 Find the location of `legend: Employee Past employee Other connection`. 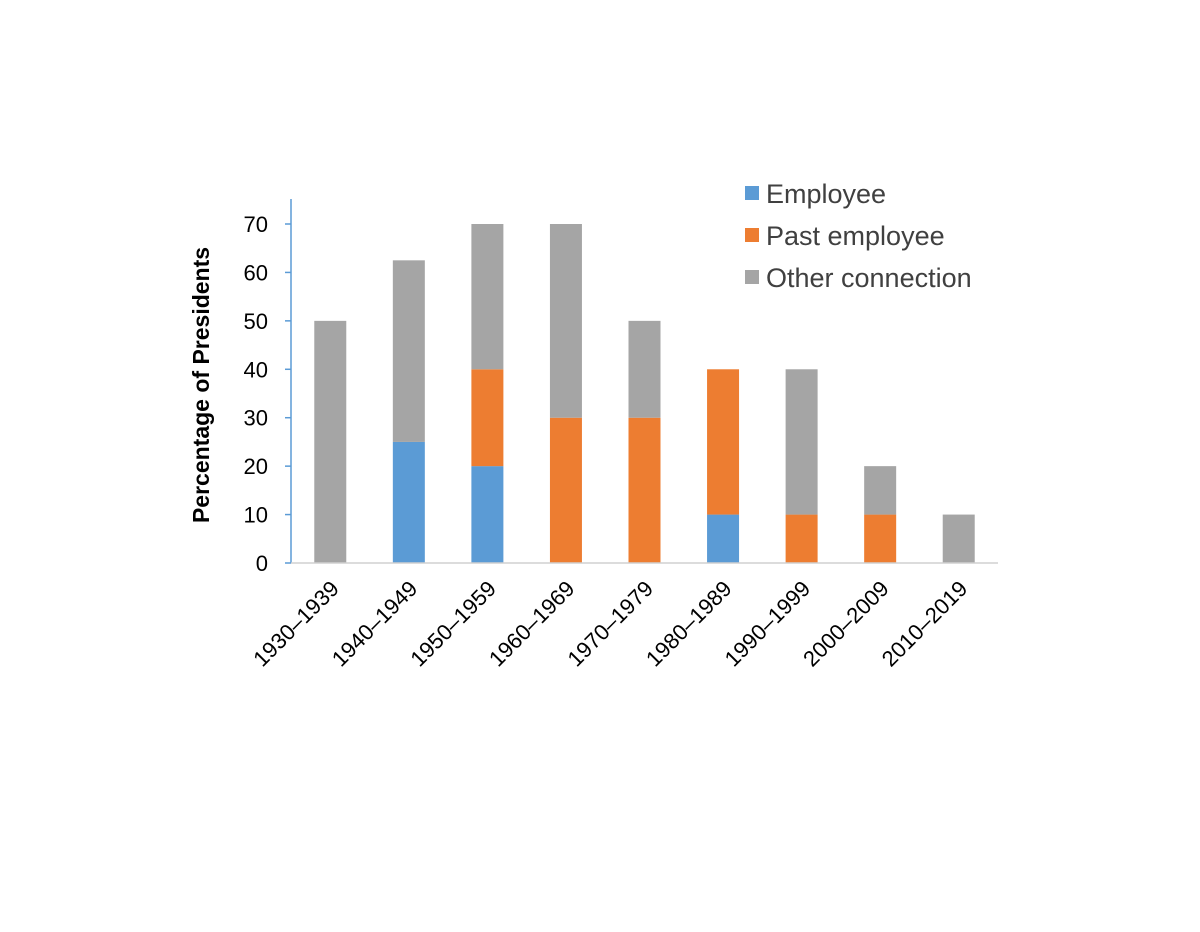

legend: Employee Past employee Other connection is located at coordinates (858, 236).